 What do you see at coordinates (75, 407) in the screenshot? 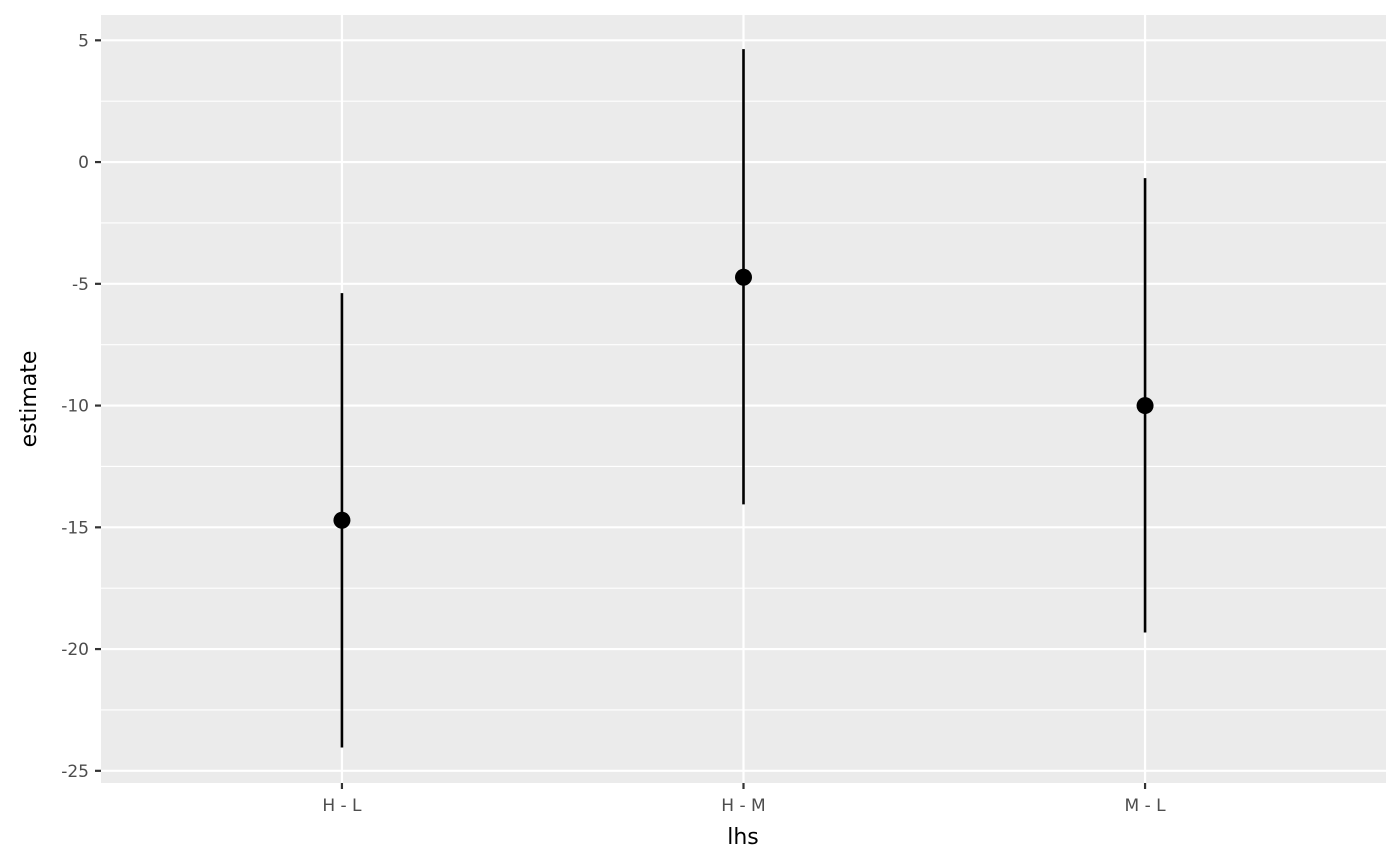
I see `y-tick-label: -10` at bounding box center [75, 407].